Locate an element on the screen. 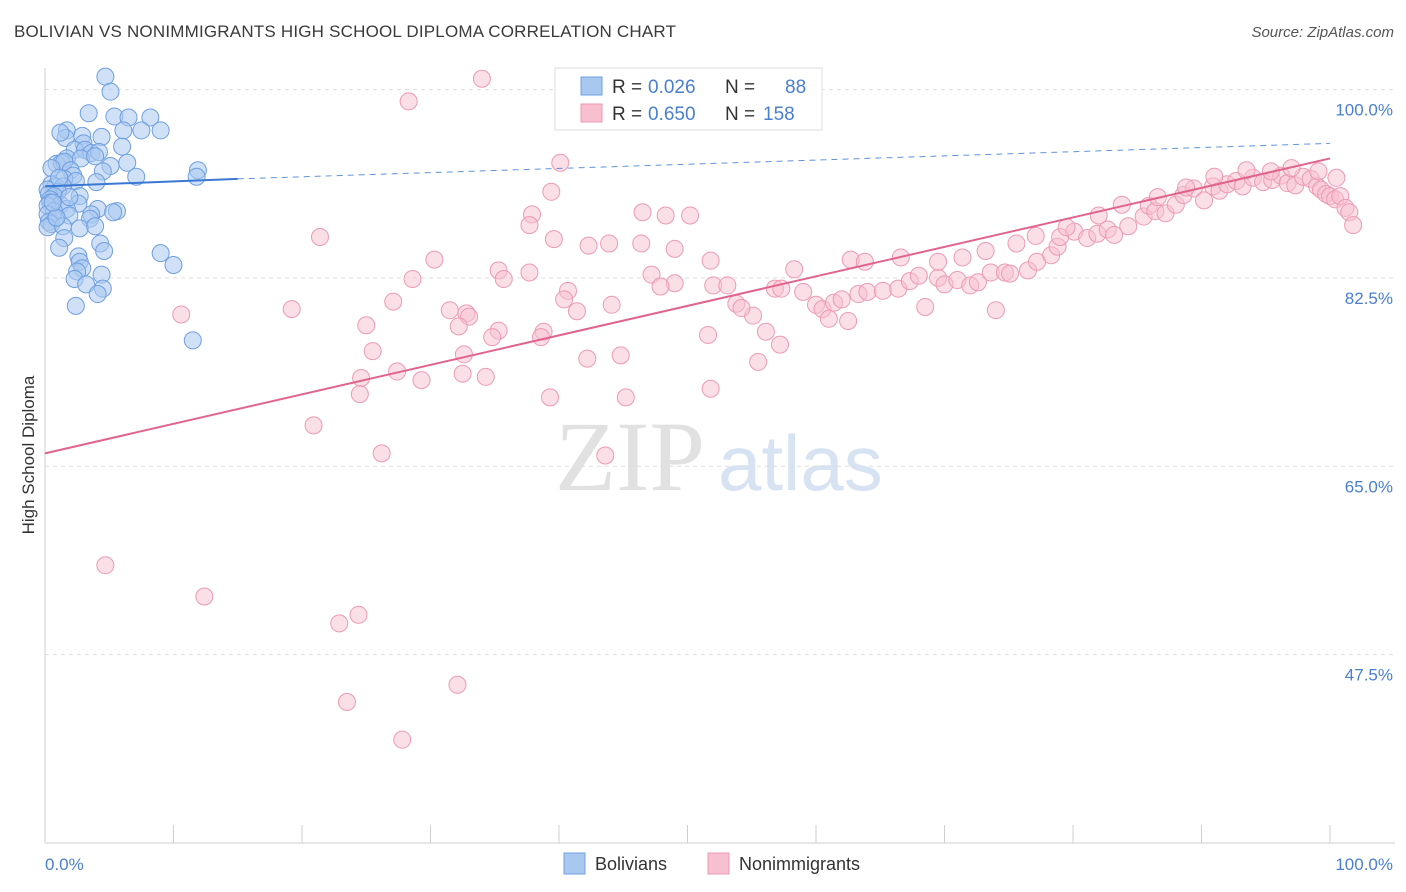 Image resolution: width=1406 pixels, height=892 pixels. y-tick-label: 82.5% is located at coordinates (1369, 298).